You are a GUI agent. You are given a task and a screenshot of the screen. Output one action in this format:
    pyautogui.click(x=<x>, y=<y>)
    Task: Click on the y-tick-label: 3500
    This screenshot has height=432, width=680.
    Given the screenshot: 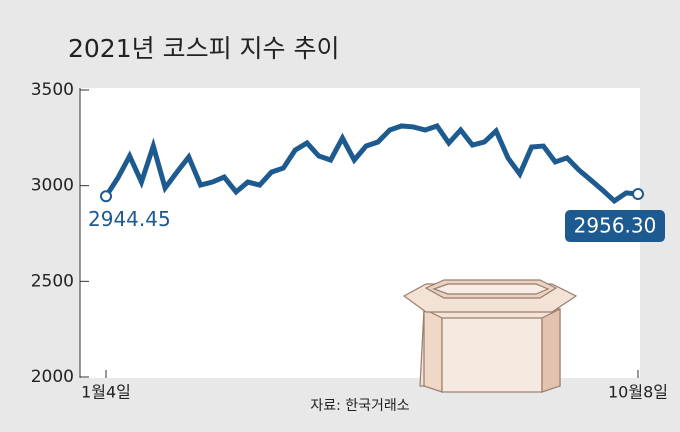 What is the action you would take?
    pyautogui.click(x=52, y=90)
    